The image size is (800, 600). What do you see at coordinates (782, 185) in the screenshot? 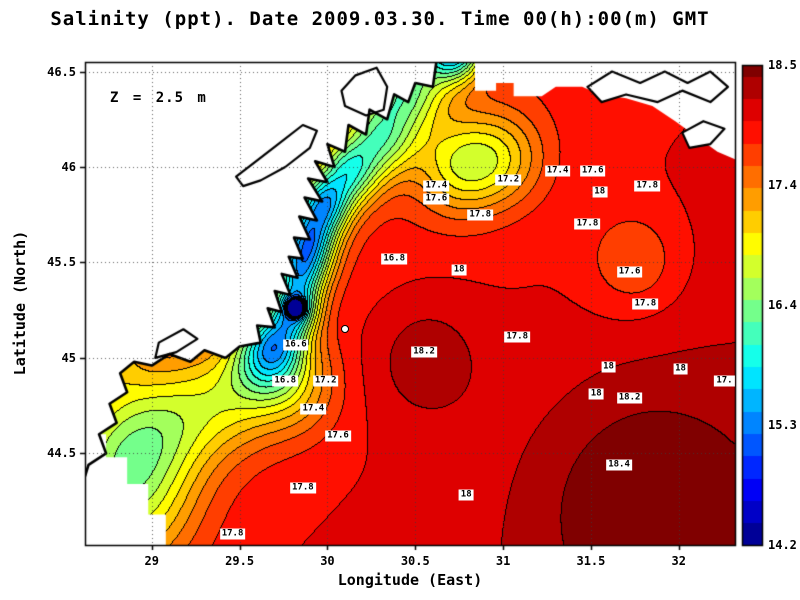
I see `colorbar-tick-label: 17.4` at bounding box center [782, 185].